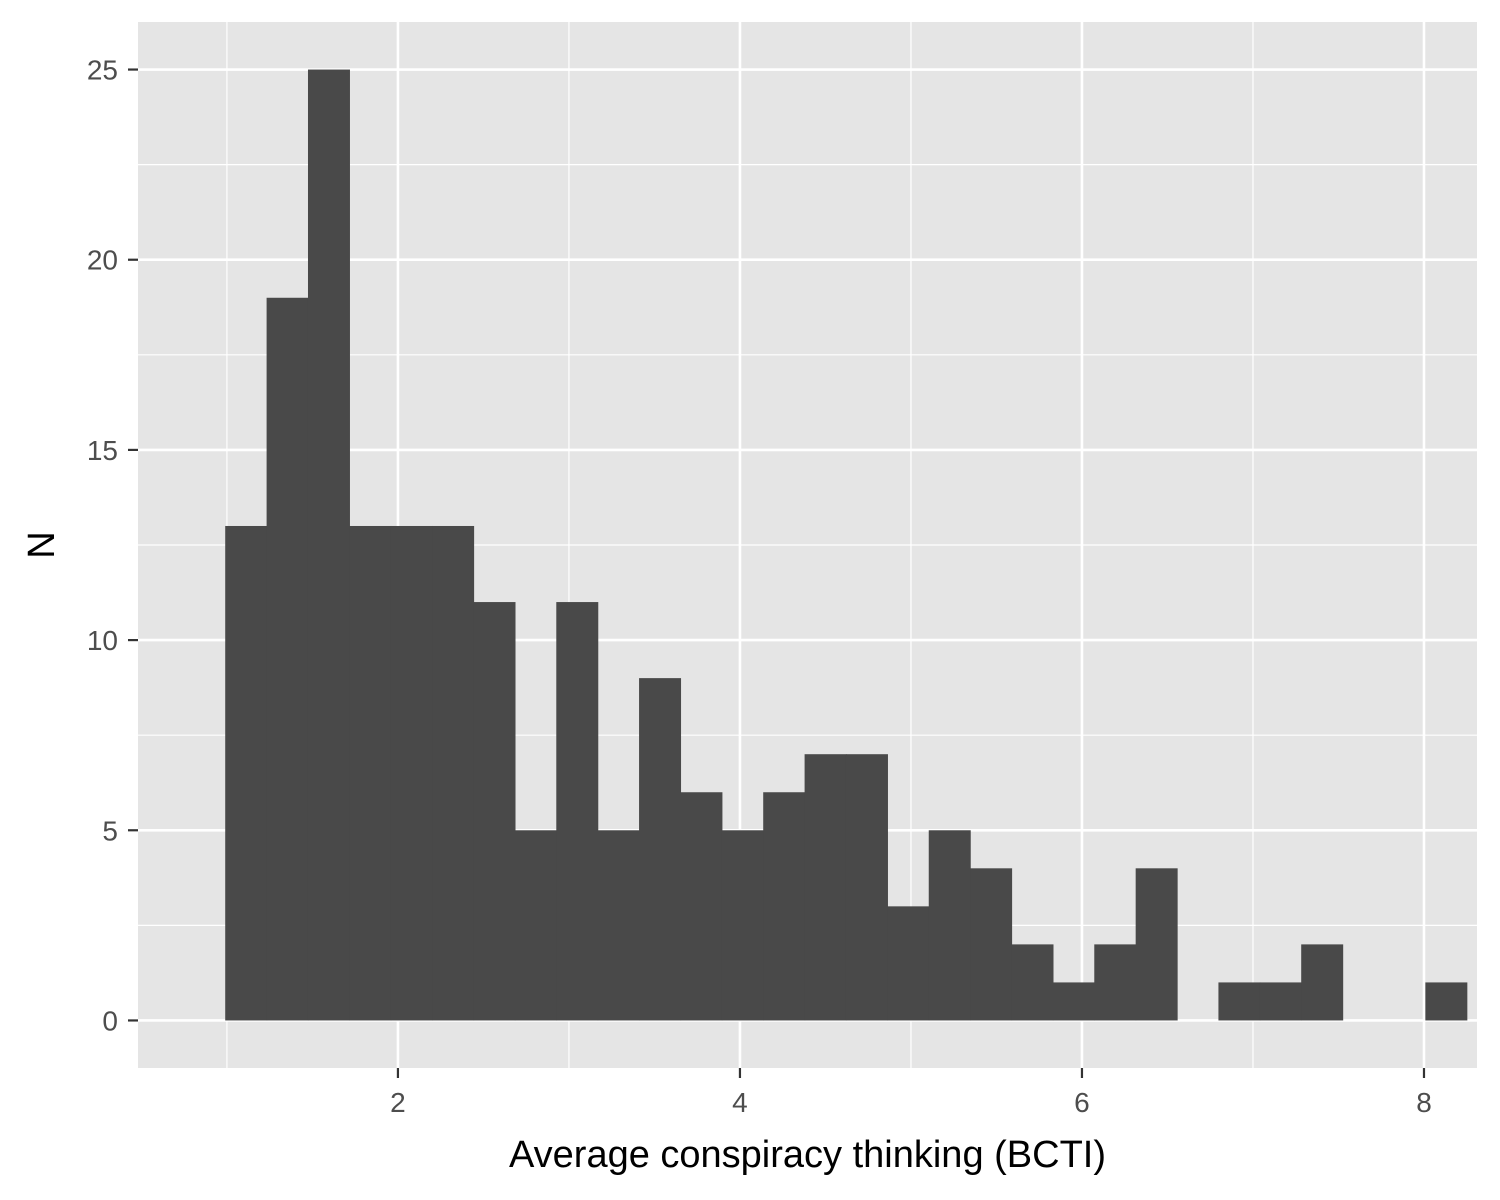  What do you see at coordinates (42, 544) in the screenshot?
I see `y-axis-title: N` at bounding box center [42, 544].